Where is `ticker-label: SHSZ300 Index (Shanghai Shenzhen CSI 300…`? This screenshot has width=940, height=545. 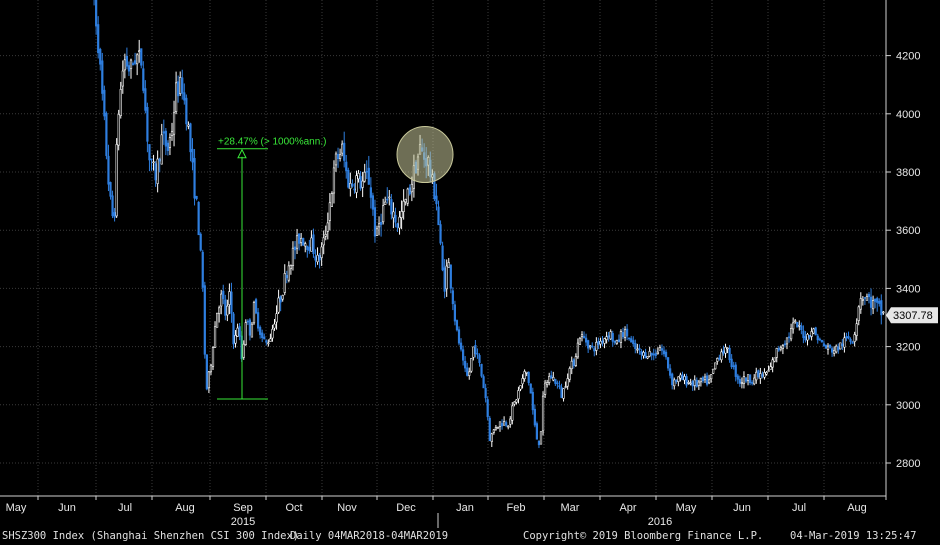
ticker-label: SHSZ300 Index (Shanghai Shenzhen CSI 300… is located at coordinates (151, 536).